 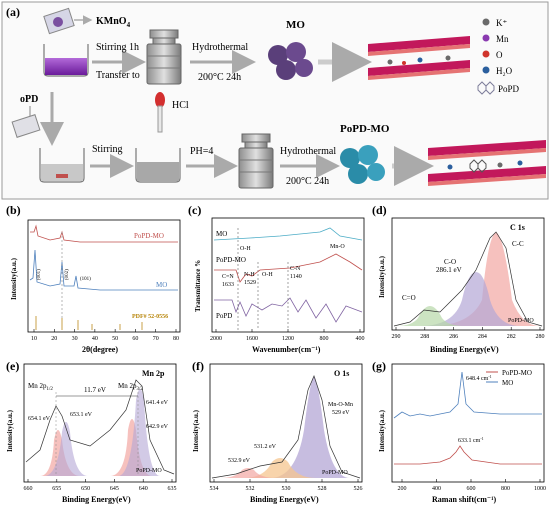 I want to click on panel-f-xtick-label: 532, so click(x=250, y=489).